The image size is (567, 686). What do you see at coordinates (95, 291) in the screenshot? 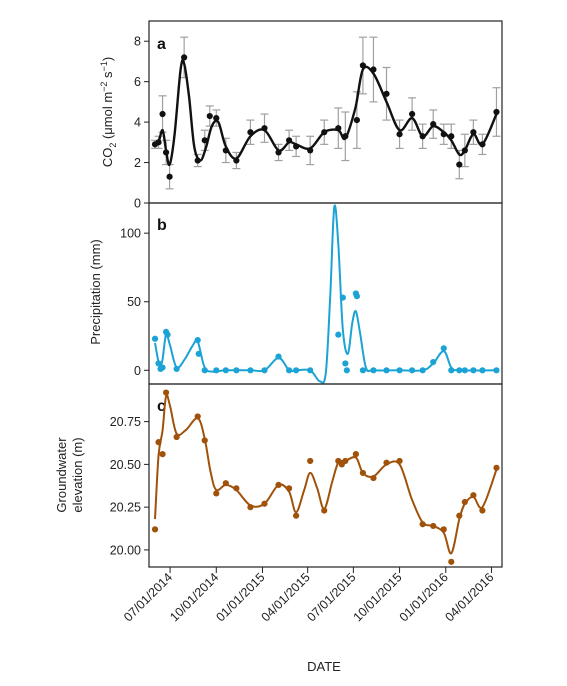
I see `panel-b-y-label: Precipitation (mm)` at bounding box center [95, 291].